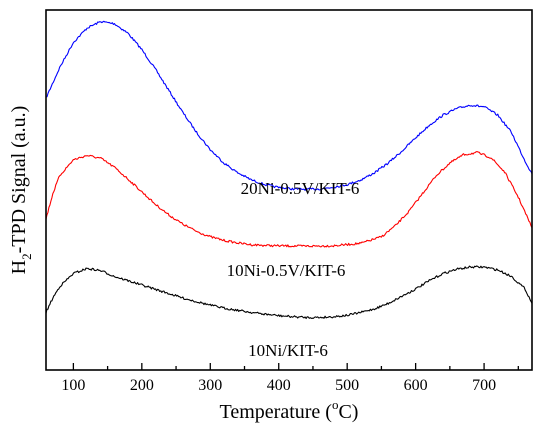 This screenshot has height=434, width=550. What do you see at coordinates (26, 256) in the screenshot?
I see `y-axis-label-subscript: 2` at bounding box center [26, 256].